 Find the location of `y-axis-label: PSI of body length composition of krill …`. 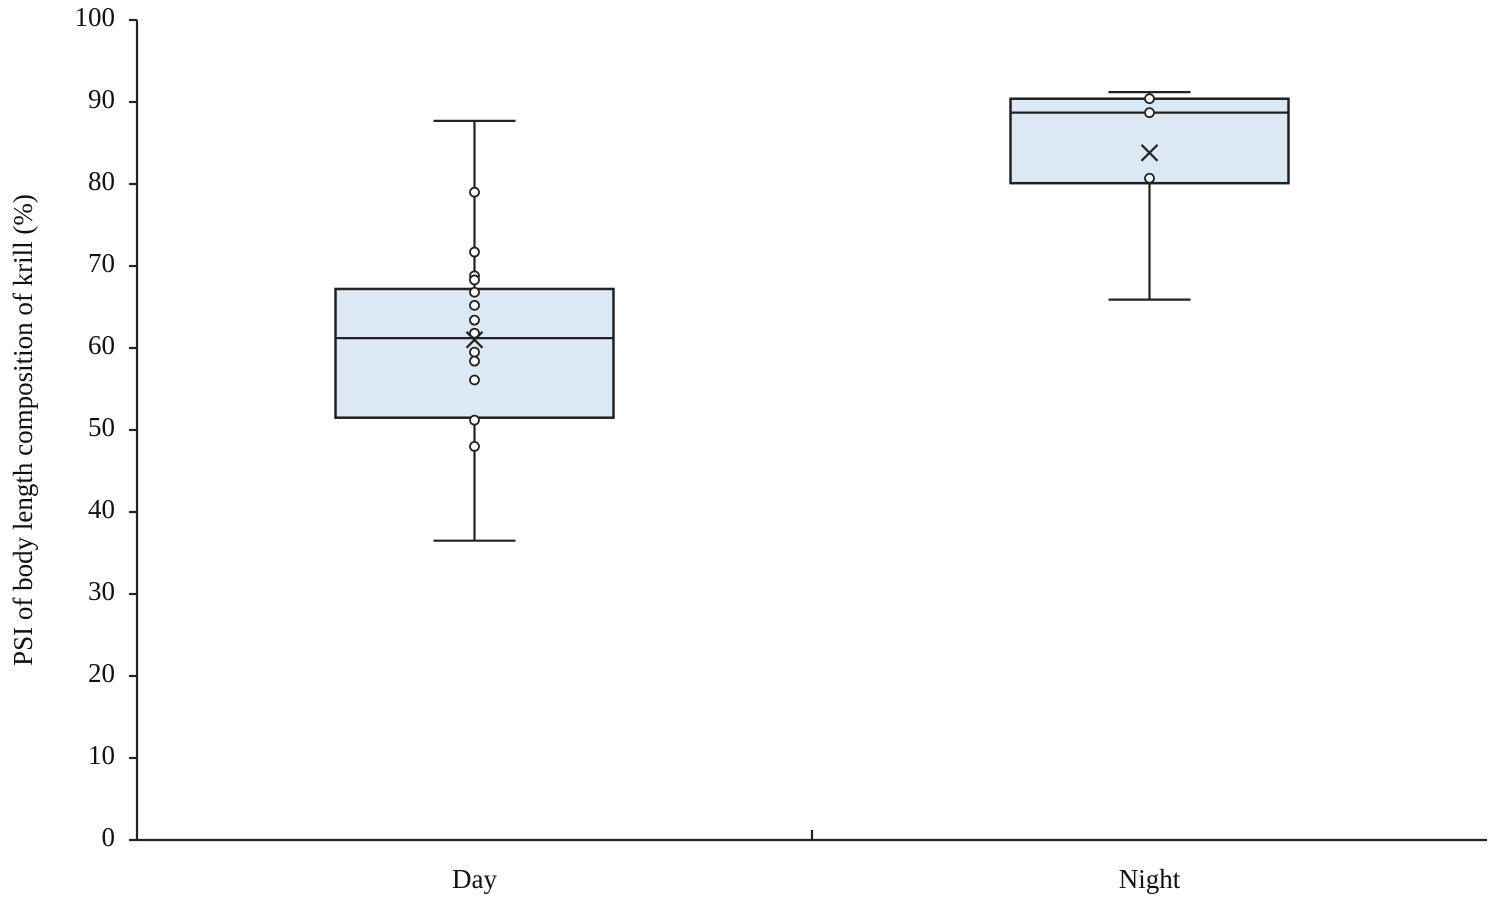

y-axis-label: PSI of body length composition of krill … is located at coordinates (23, 430).